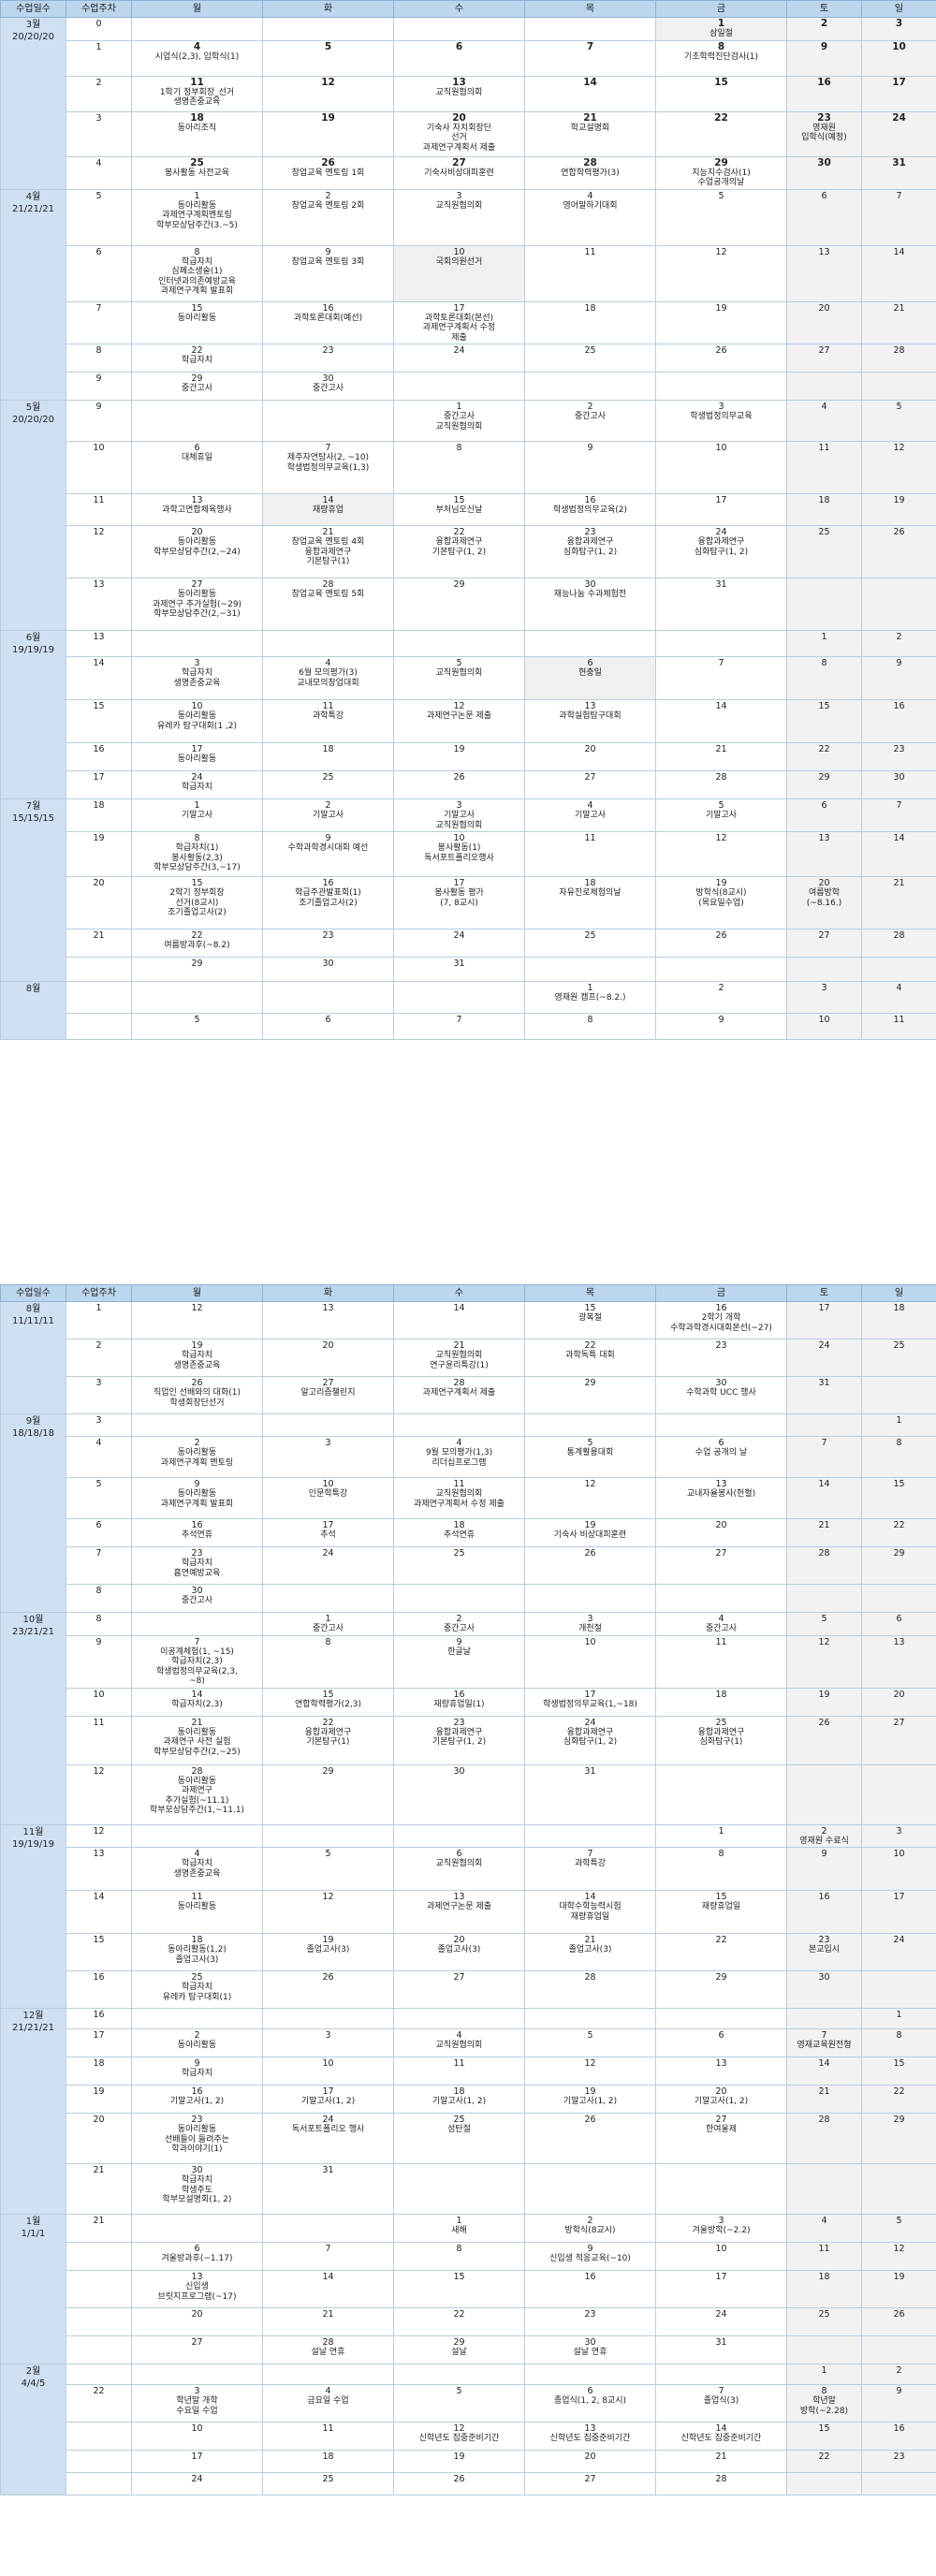 This screenshot has width=936, height=2576. Describe the element at coordinates (197, 1568) in the screenshot. I see `event-text: 학급자치 흡연예방교육` at that location.